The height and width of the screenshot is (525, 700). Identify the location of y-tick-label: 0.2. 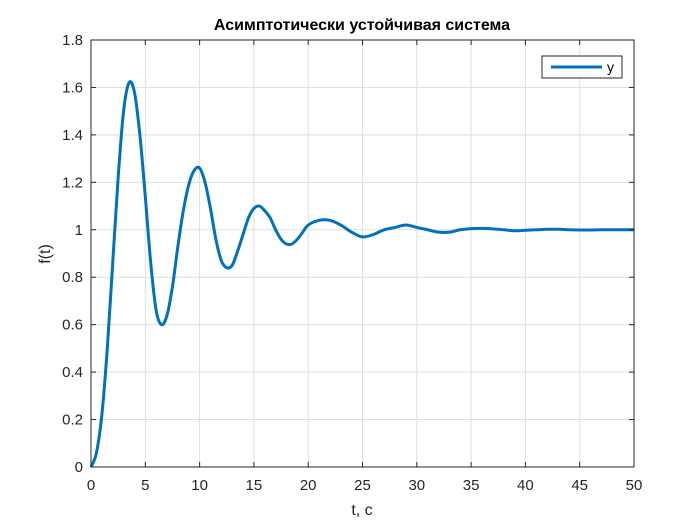
(72, 420).